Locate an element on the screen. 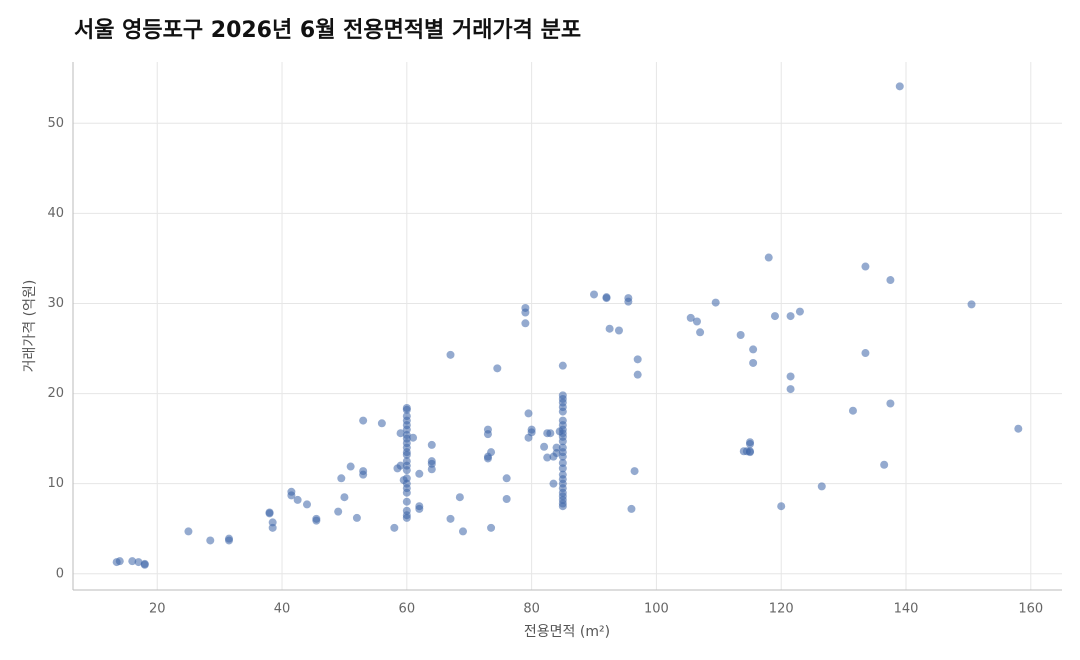  x-tick-label: 20 is located at coordinates (157, 609).